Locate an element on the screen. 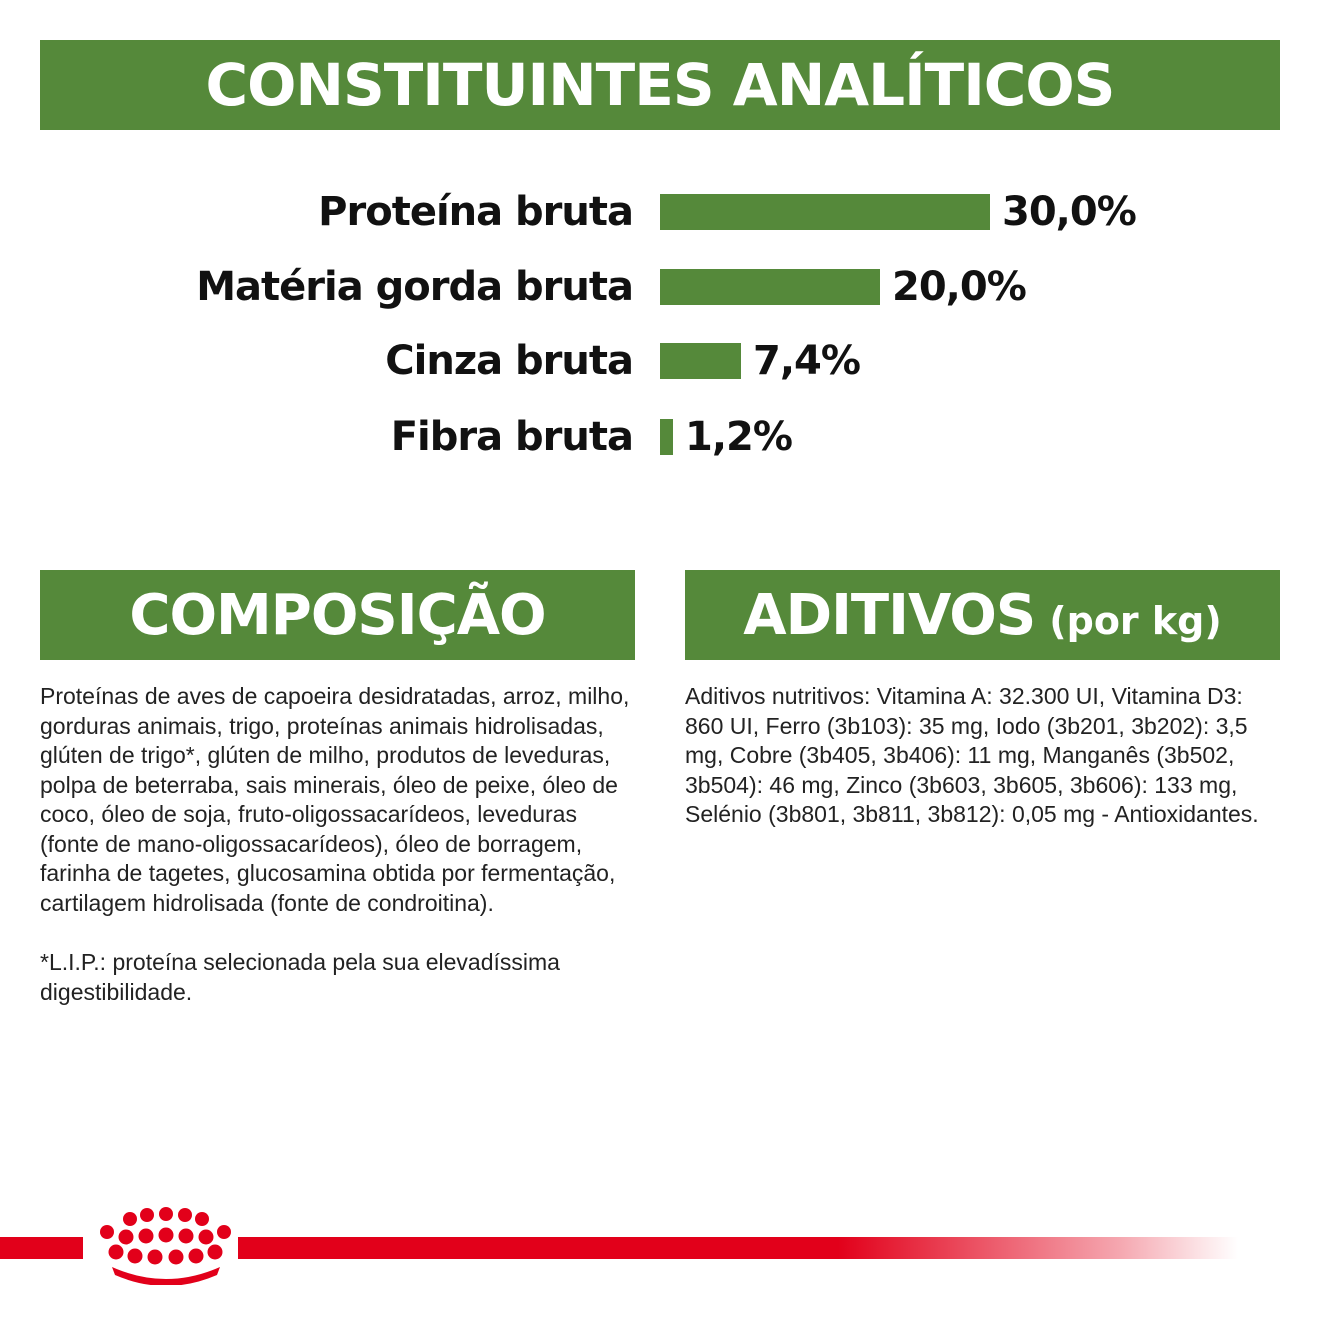 This screenshot has height=1320, width=1320. row-value: 30,0% is located at coordinates (1069, 212).